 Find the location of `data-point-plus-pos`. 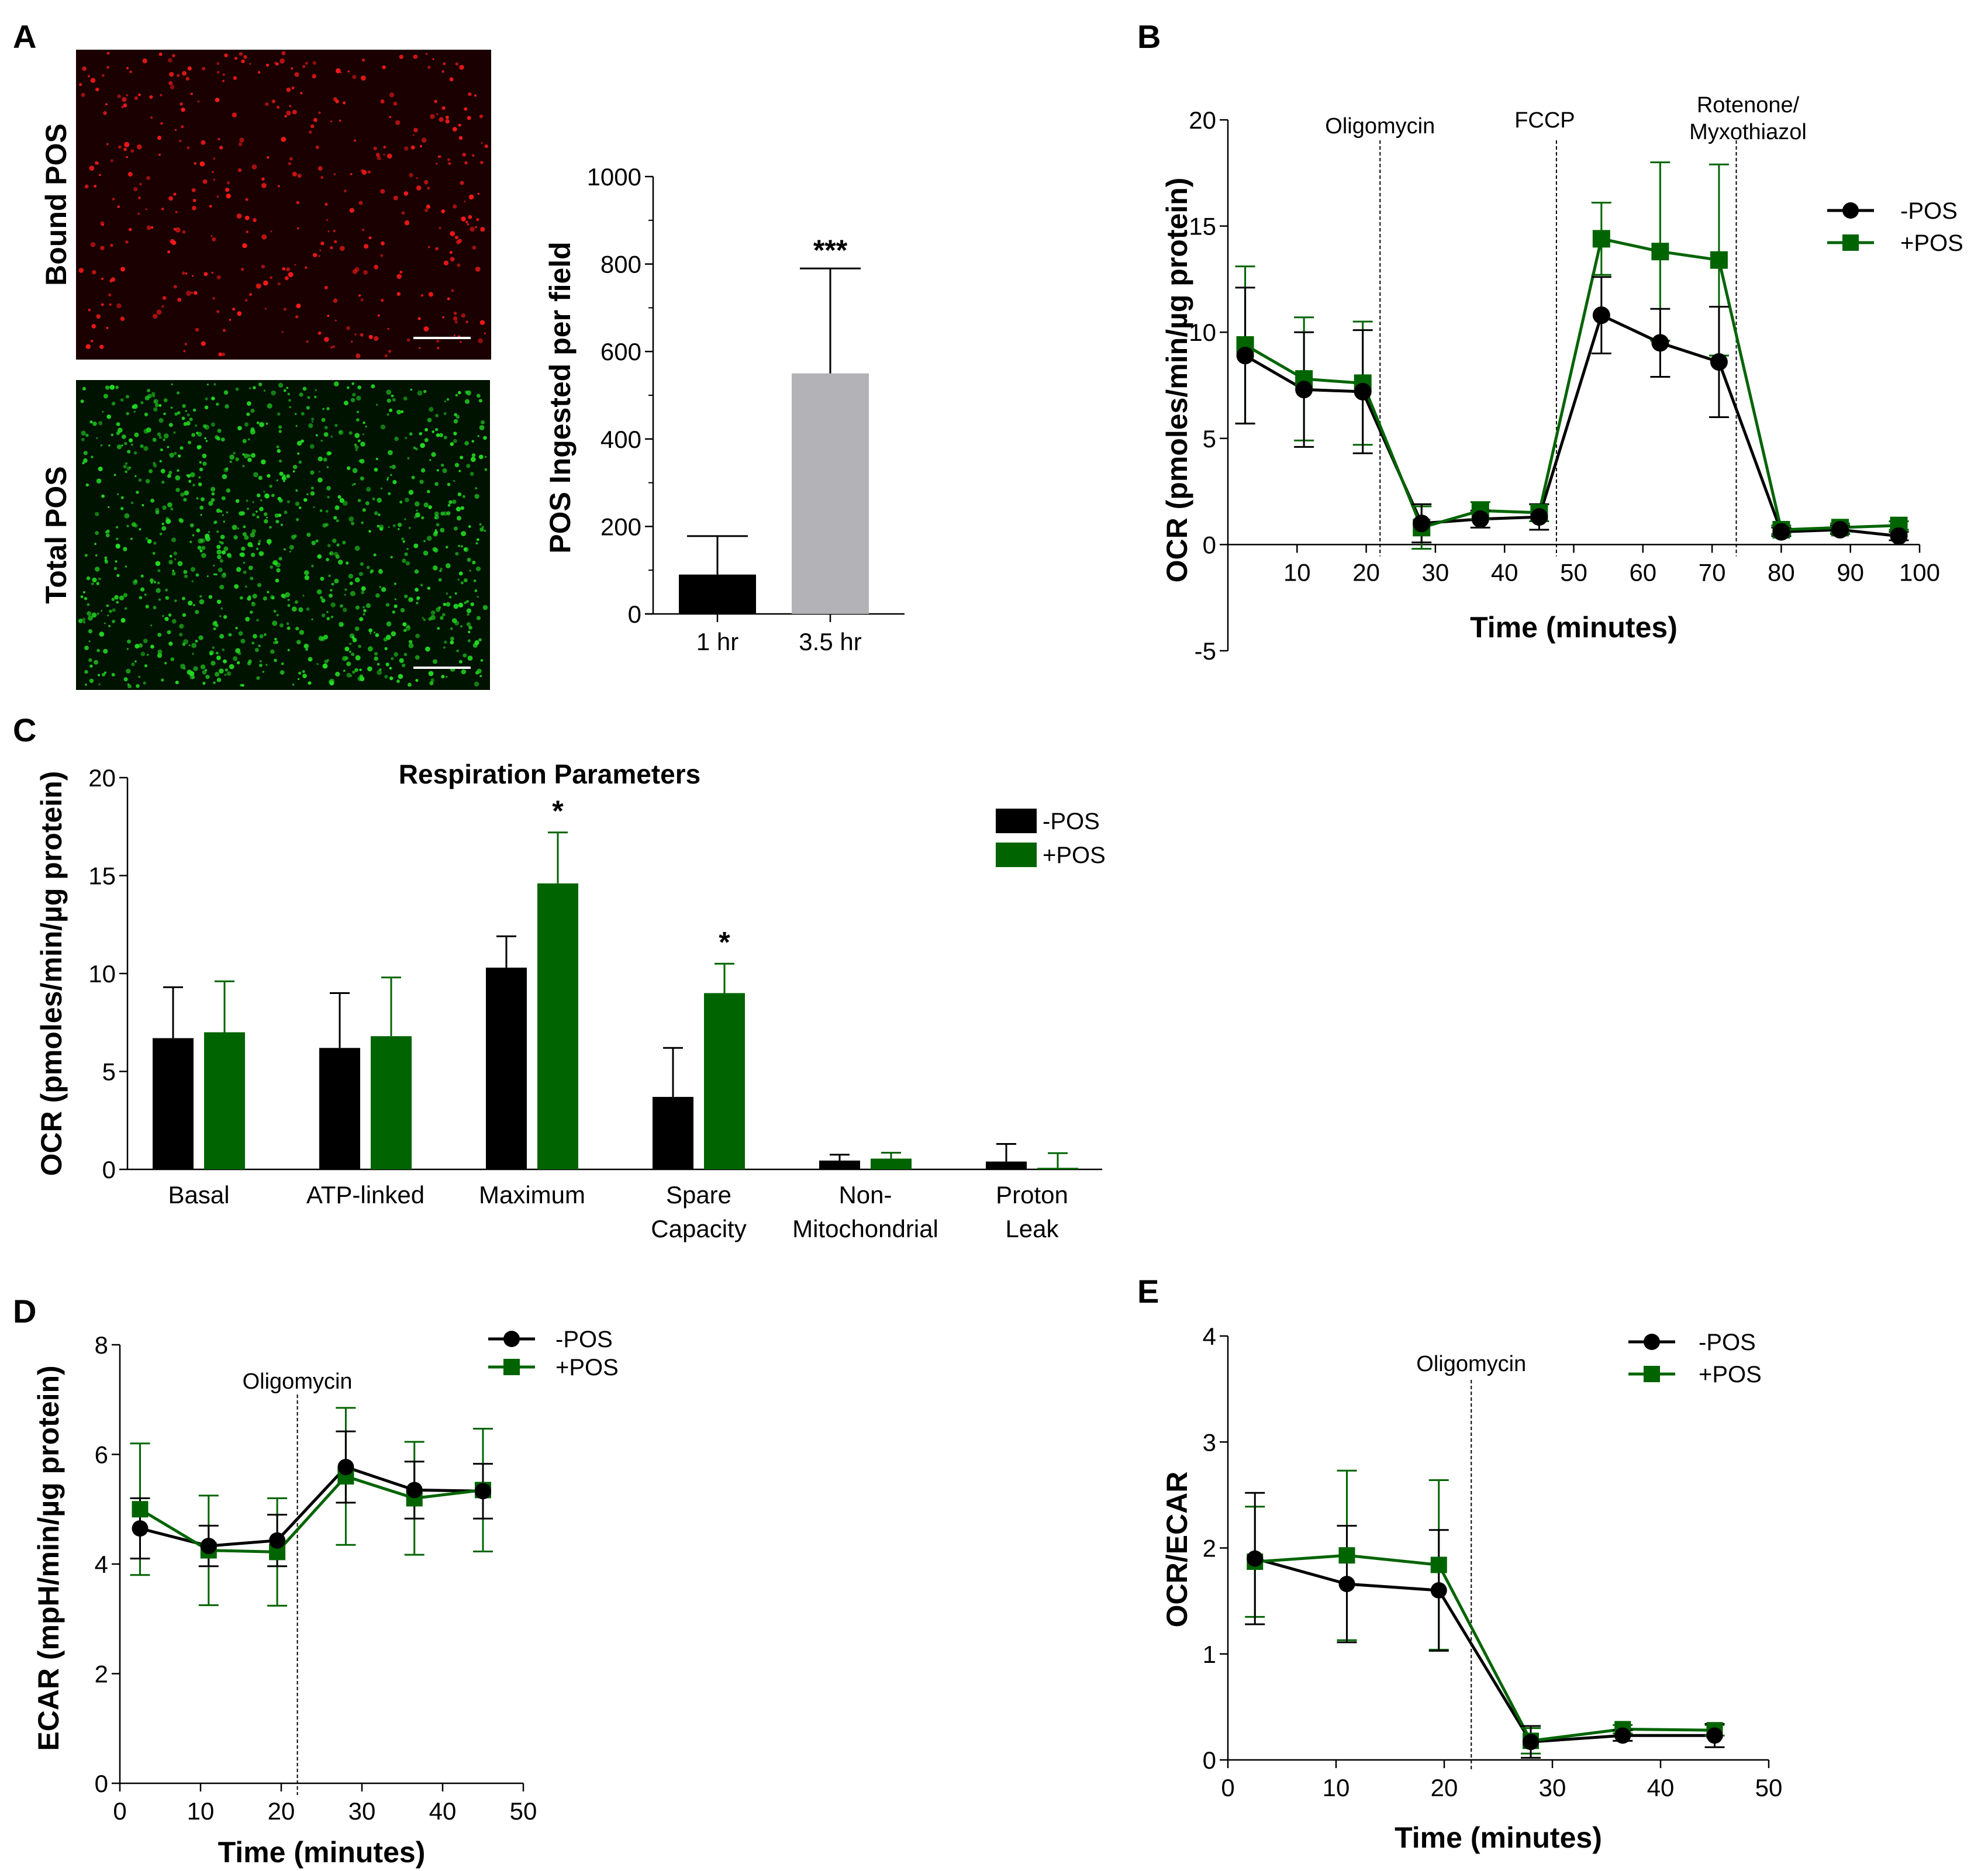

data-point-plus-pos is located at coordinates (1439, 1564).